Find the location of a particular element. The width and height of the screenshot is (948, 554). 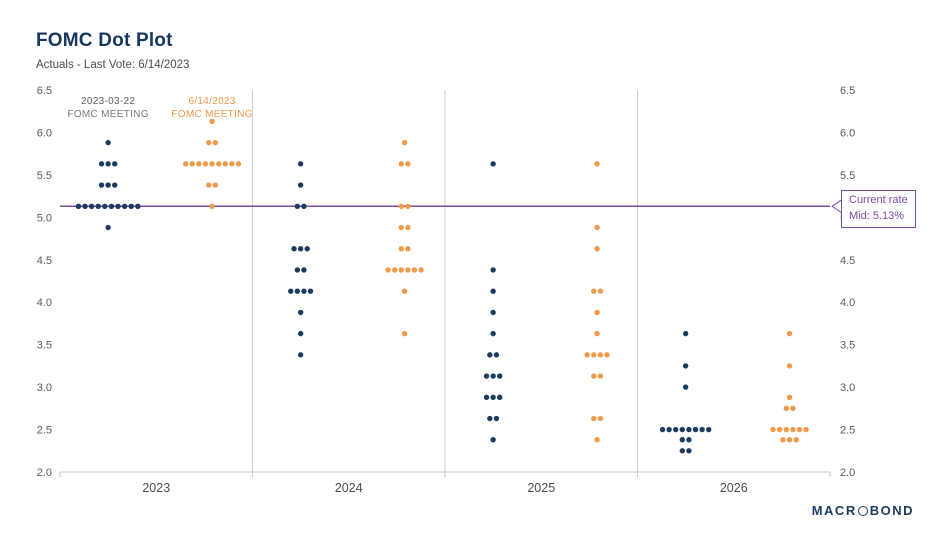

y-axis-label-left: 5.5 is located at coordinates (44, 176).